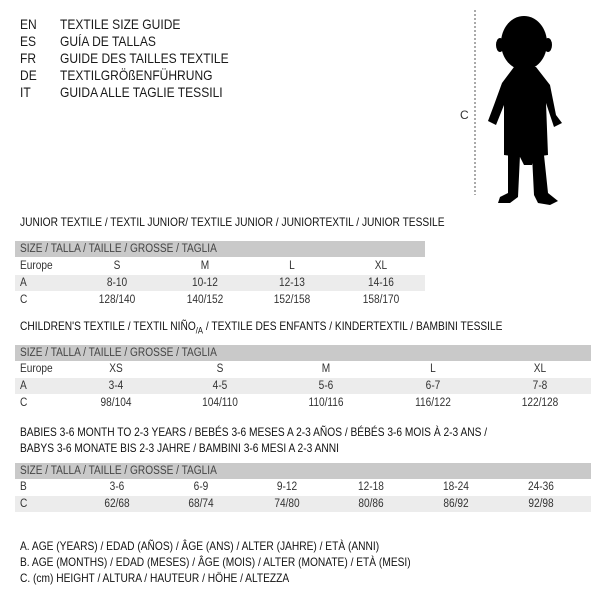 The image size is (600, 600). Describe the element at coordinates (540, 403) in the screenshot. I see `table-cell: 122/128` at that location.